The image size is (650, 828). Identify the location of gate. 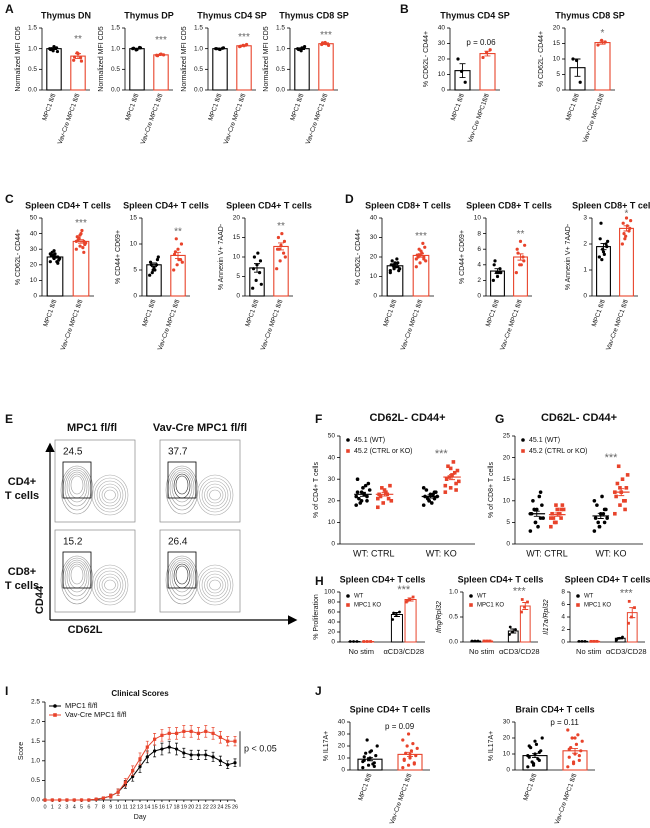
(182, 570).